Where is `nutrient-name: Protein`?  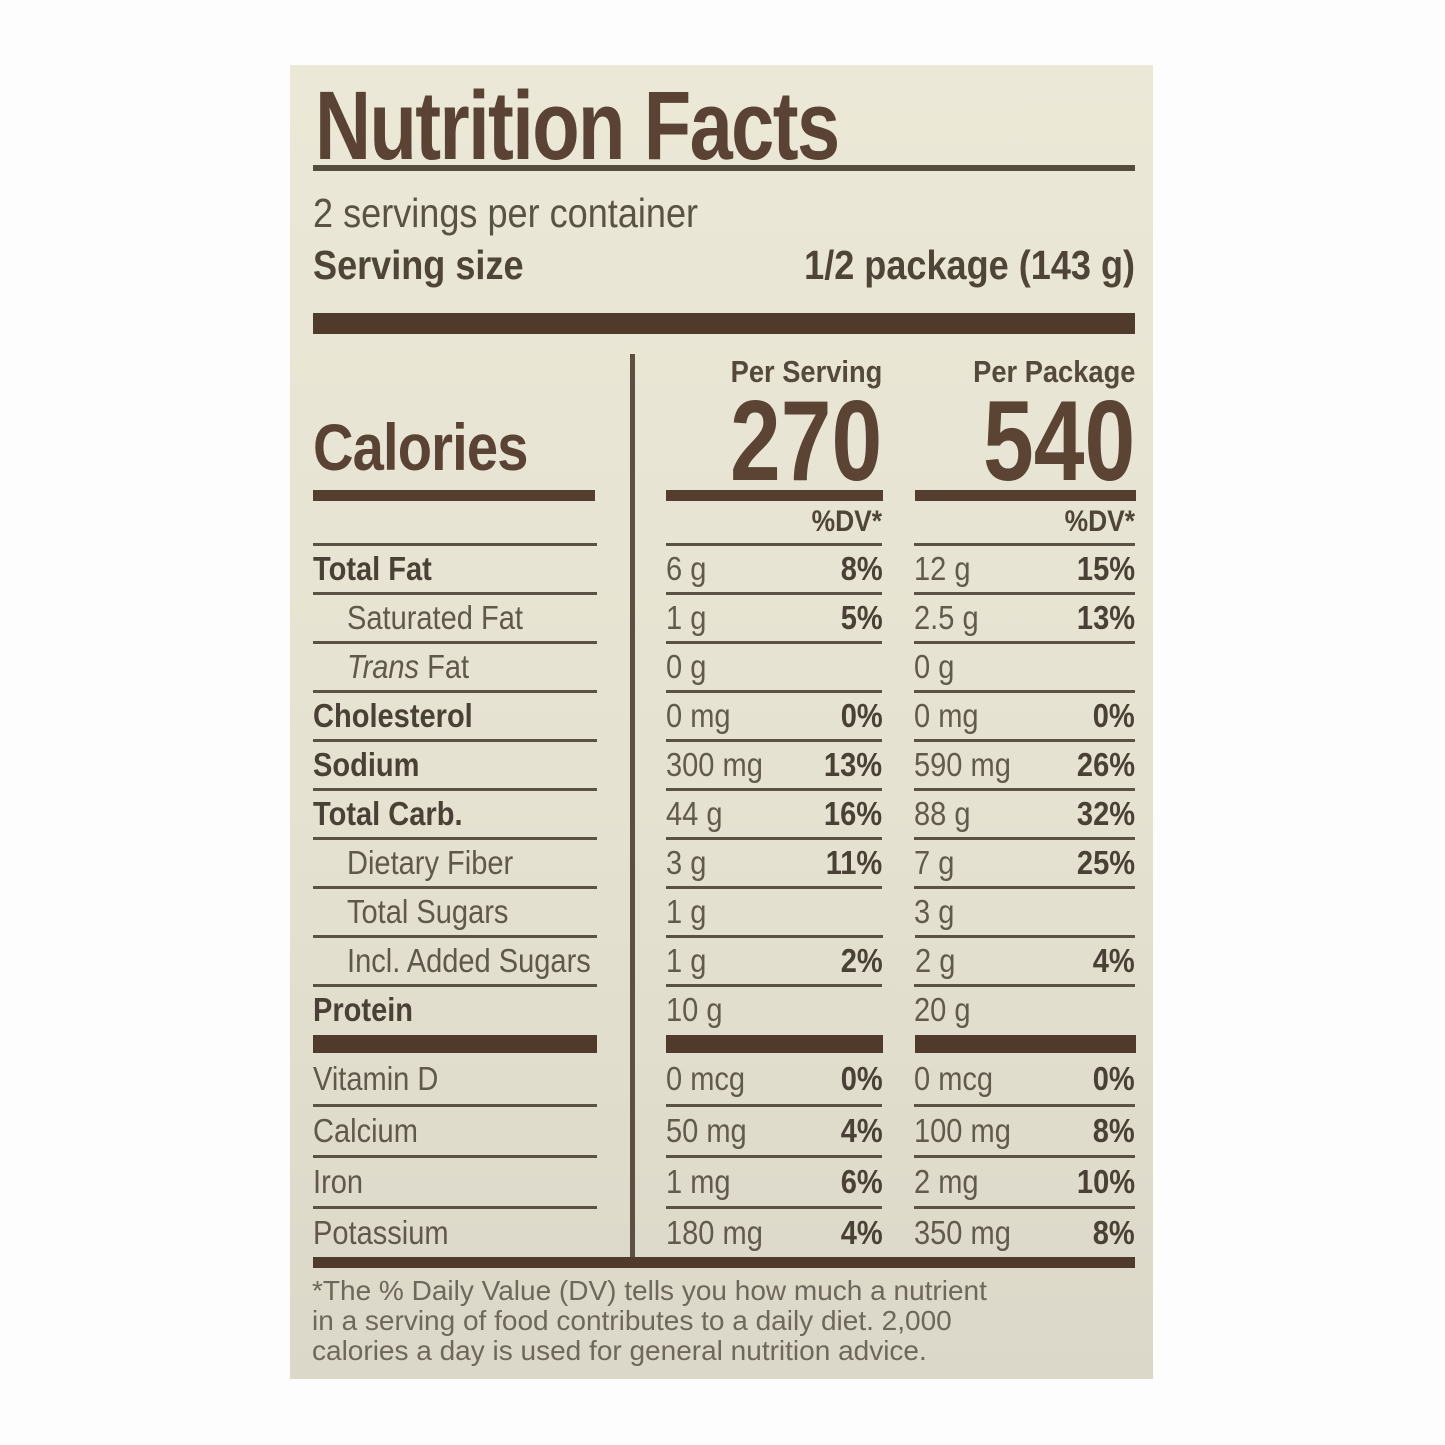
nutrient-name: Protein is located at coordinates (455, 1008).